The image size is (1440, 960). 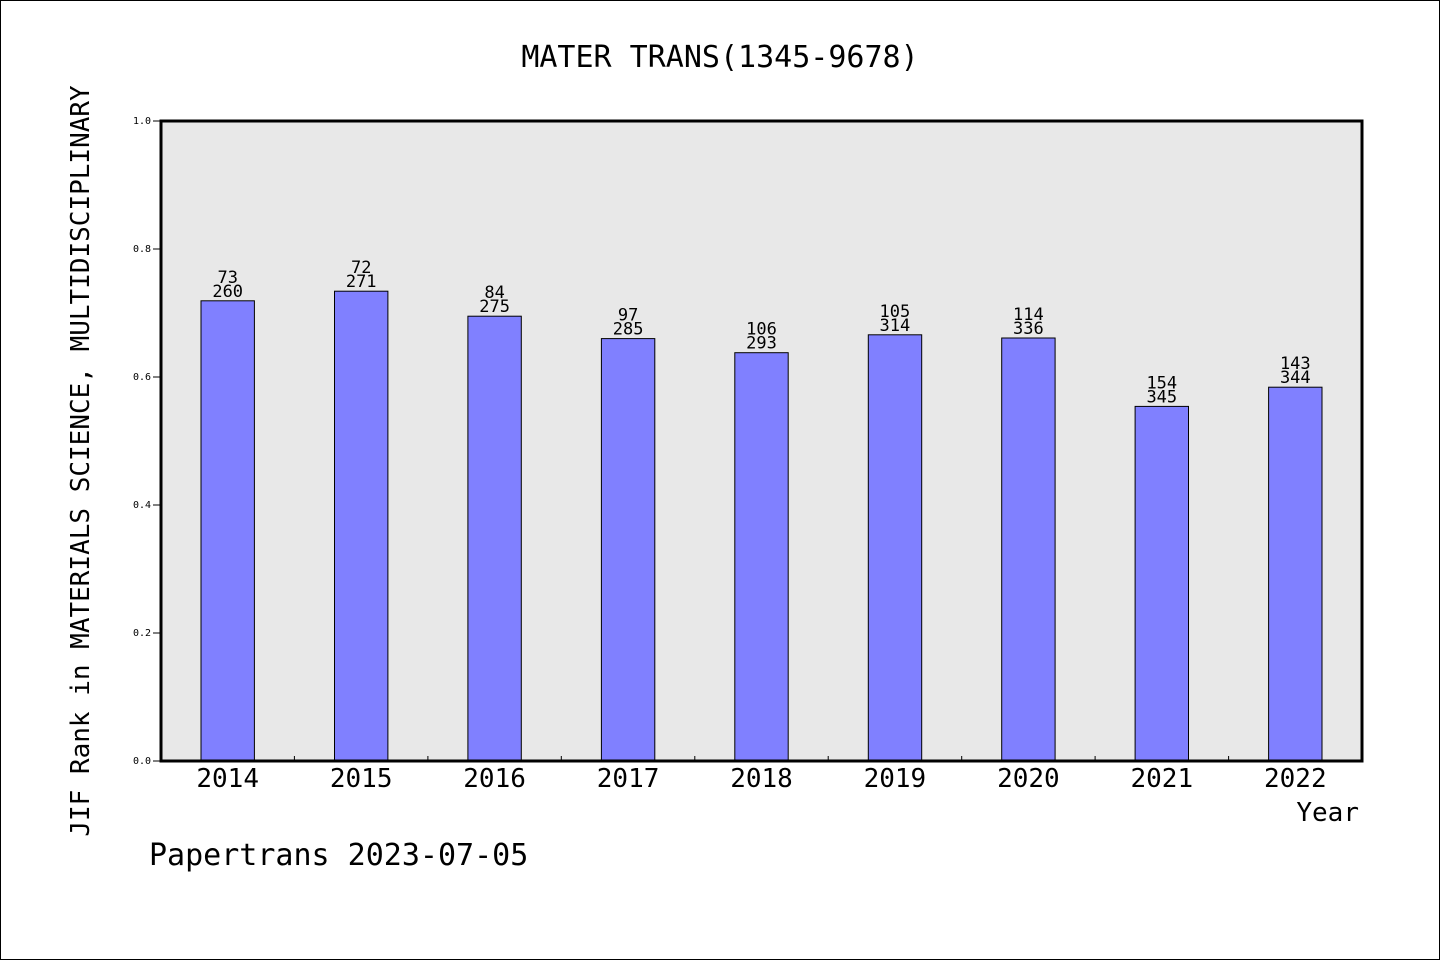 What do you see at coordinates (761, 344) in the screenshot?
I see `bar-total-label: 293` at bounding box center [761, 344].